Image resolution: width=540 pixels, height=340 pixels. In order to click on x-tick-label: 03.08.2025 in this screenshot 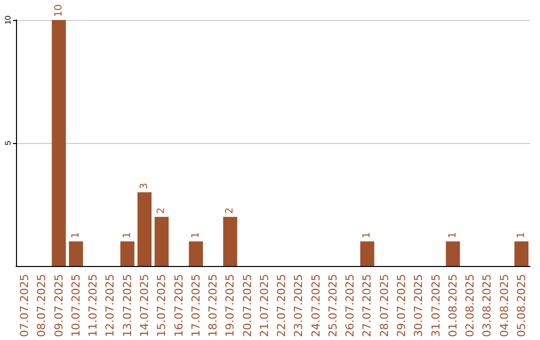, I will do `click(487, 306)`.